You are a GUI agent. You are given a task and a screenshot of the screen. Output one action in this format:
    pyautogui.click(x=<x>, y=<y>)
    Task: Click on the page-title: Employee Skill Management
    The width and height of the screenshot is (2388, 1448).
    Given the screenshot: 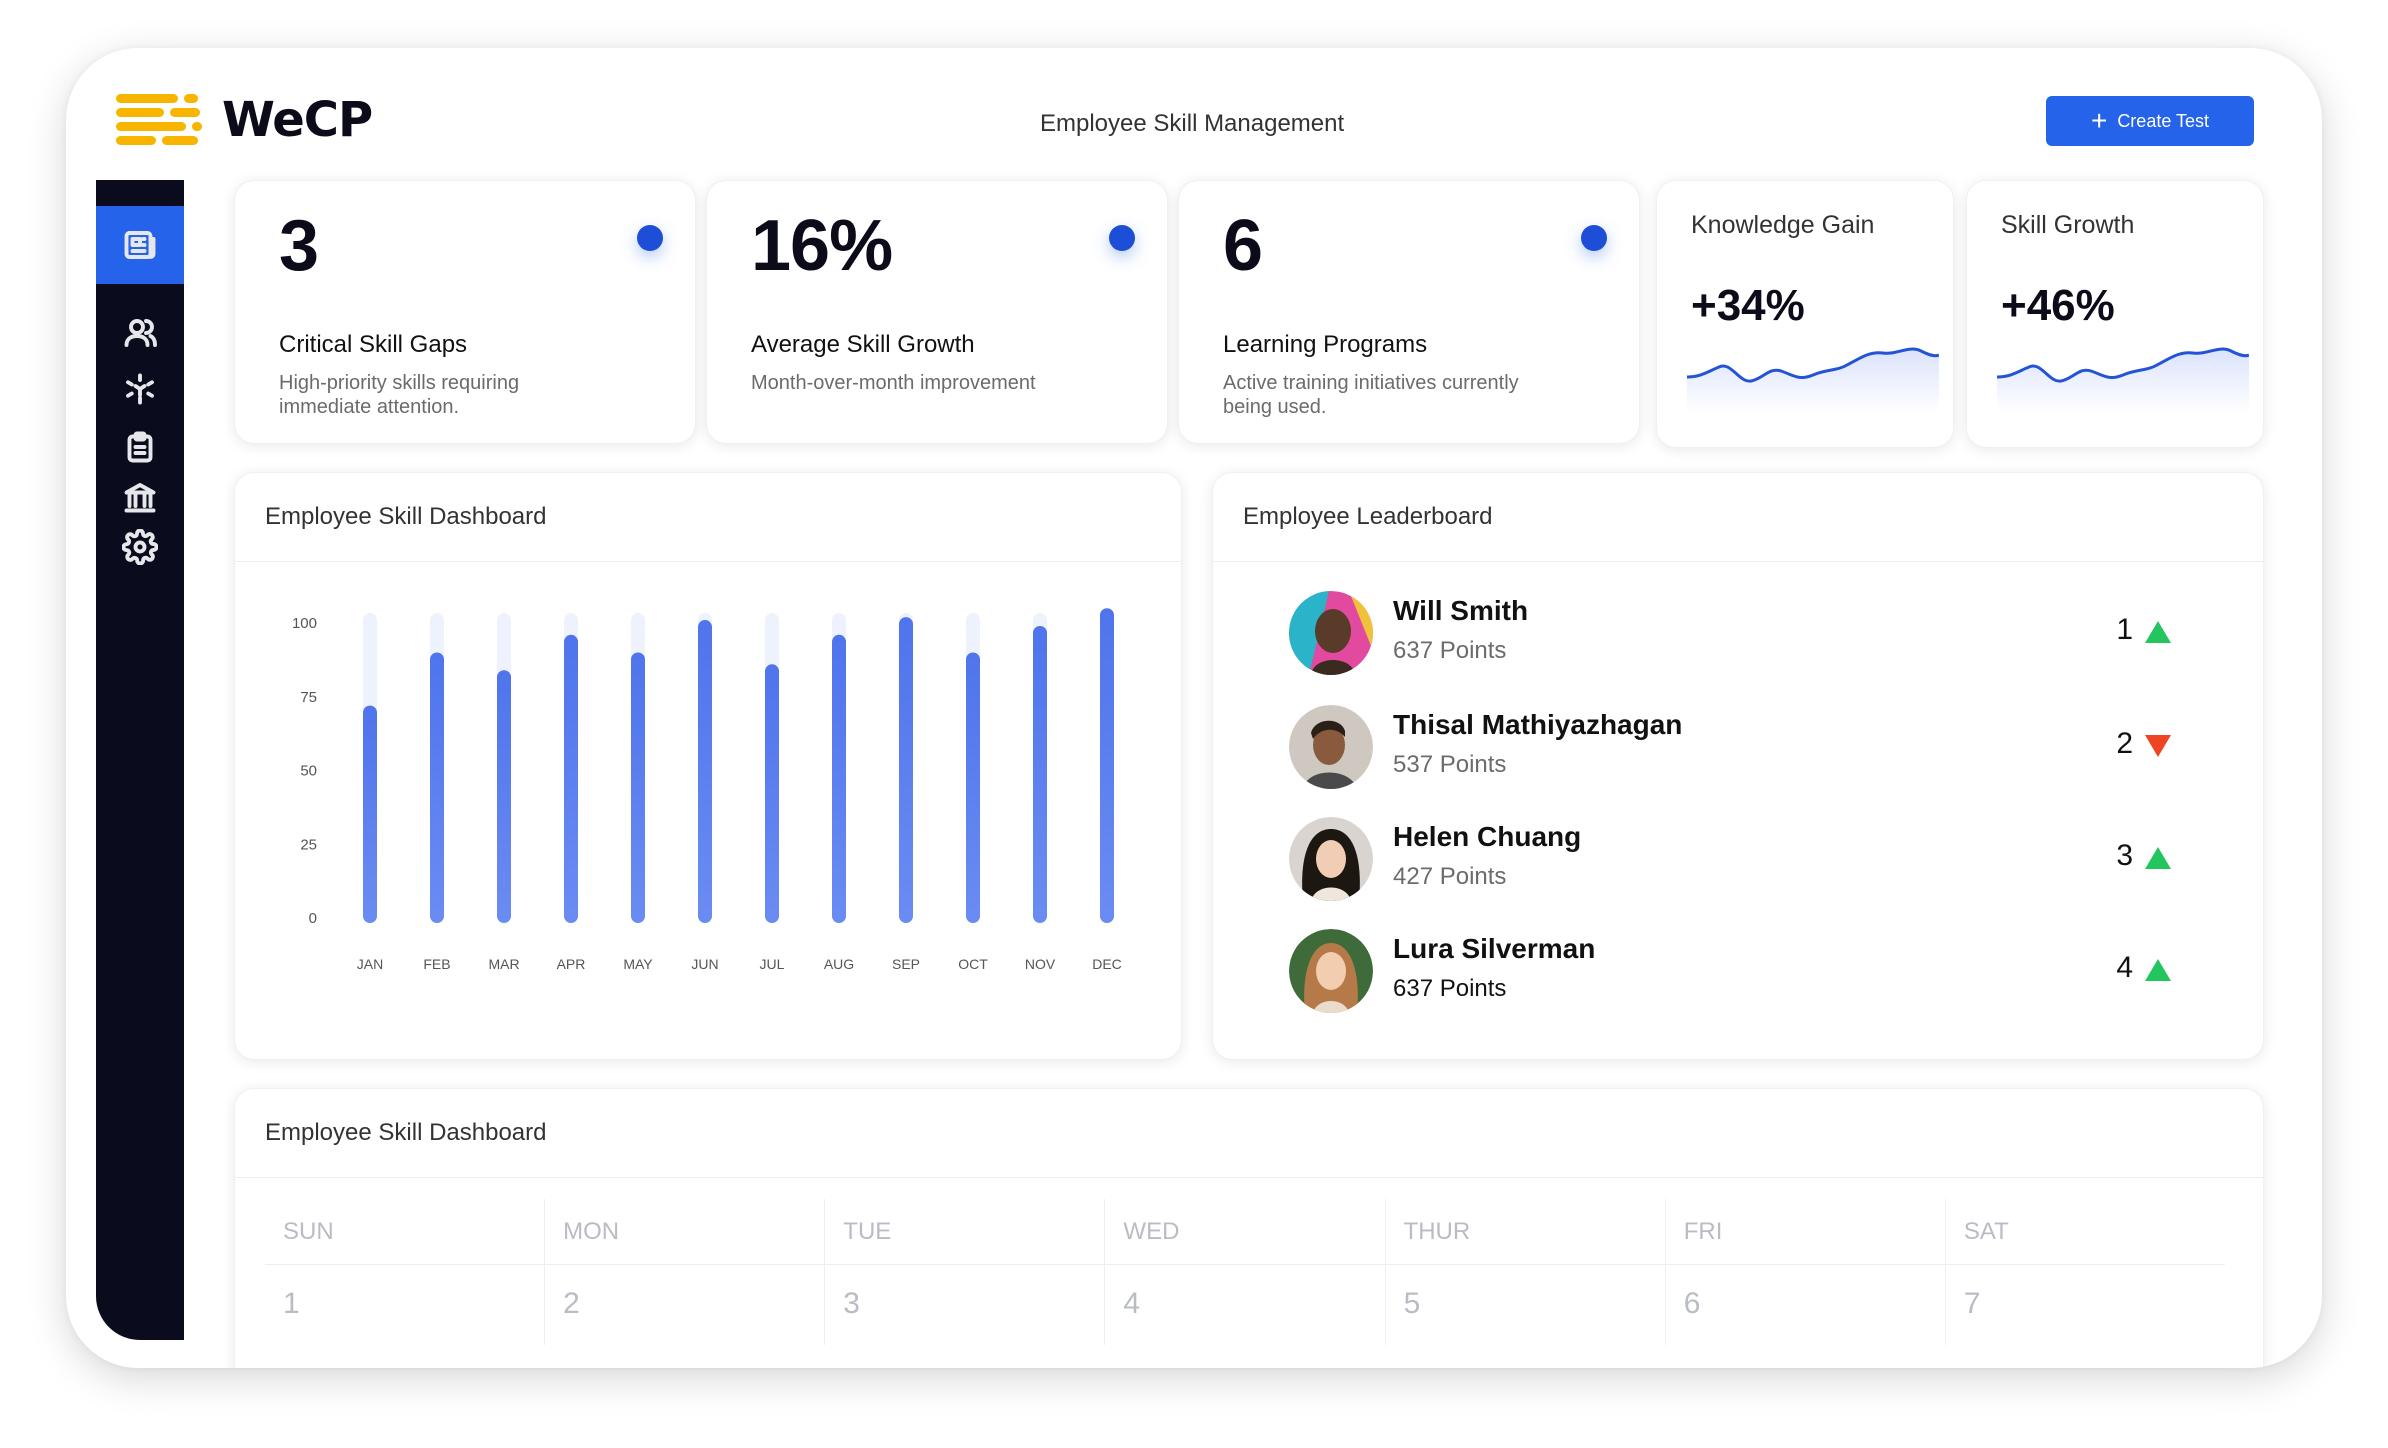 What is the action you would take?
    pyautogui.click(x=1192, y=123)
    